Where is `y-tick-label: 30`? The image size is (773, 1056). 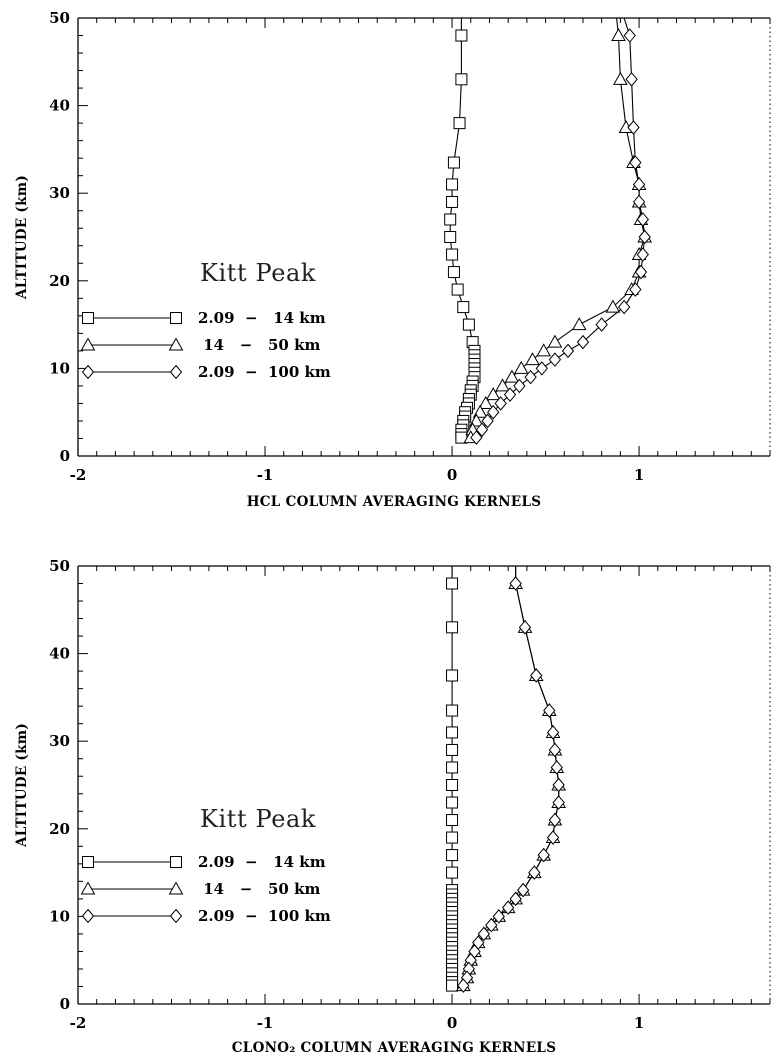 y-tick-label: 30 is located at coordinates (59, 741).